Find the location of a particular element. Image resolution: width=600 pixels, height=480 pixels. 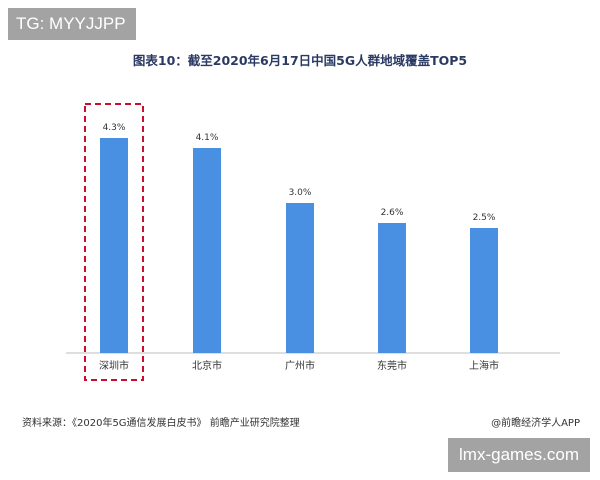

highlight-box is located at coordinates (114, 242).